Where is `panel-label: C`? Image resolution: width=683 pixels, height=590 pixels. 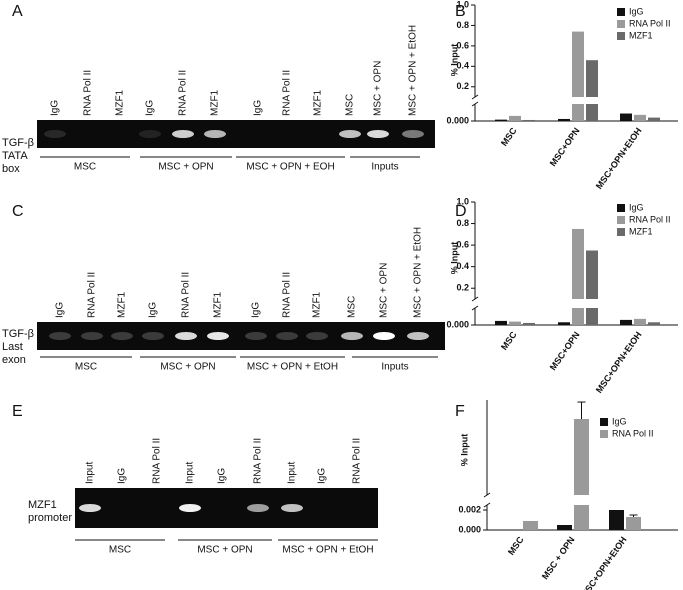
panel-label: C is located at coordinates (18, 211).